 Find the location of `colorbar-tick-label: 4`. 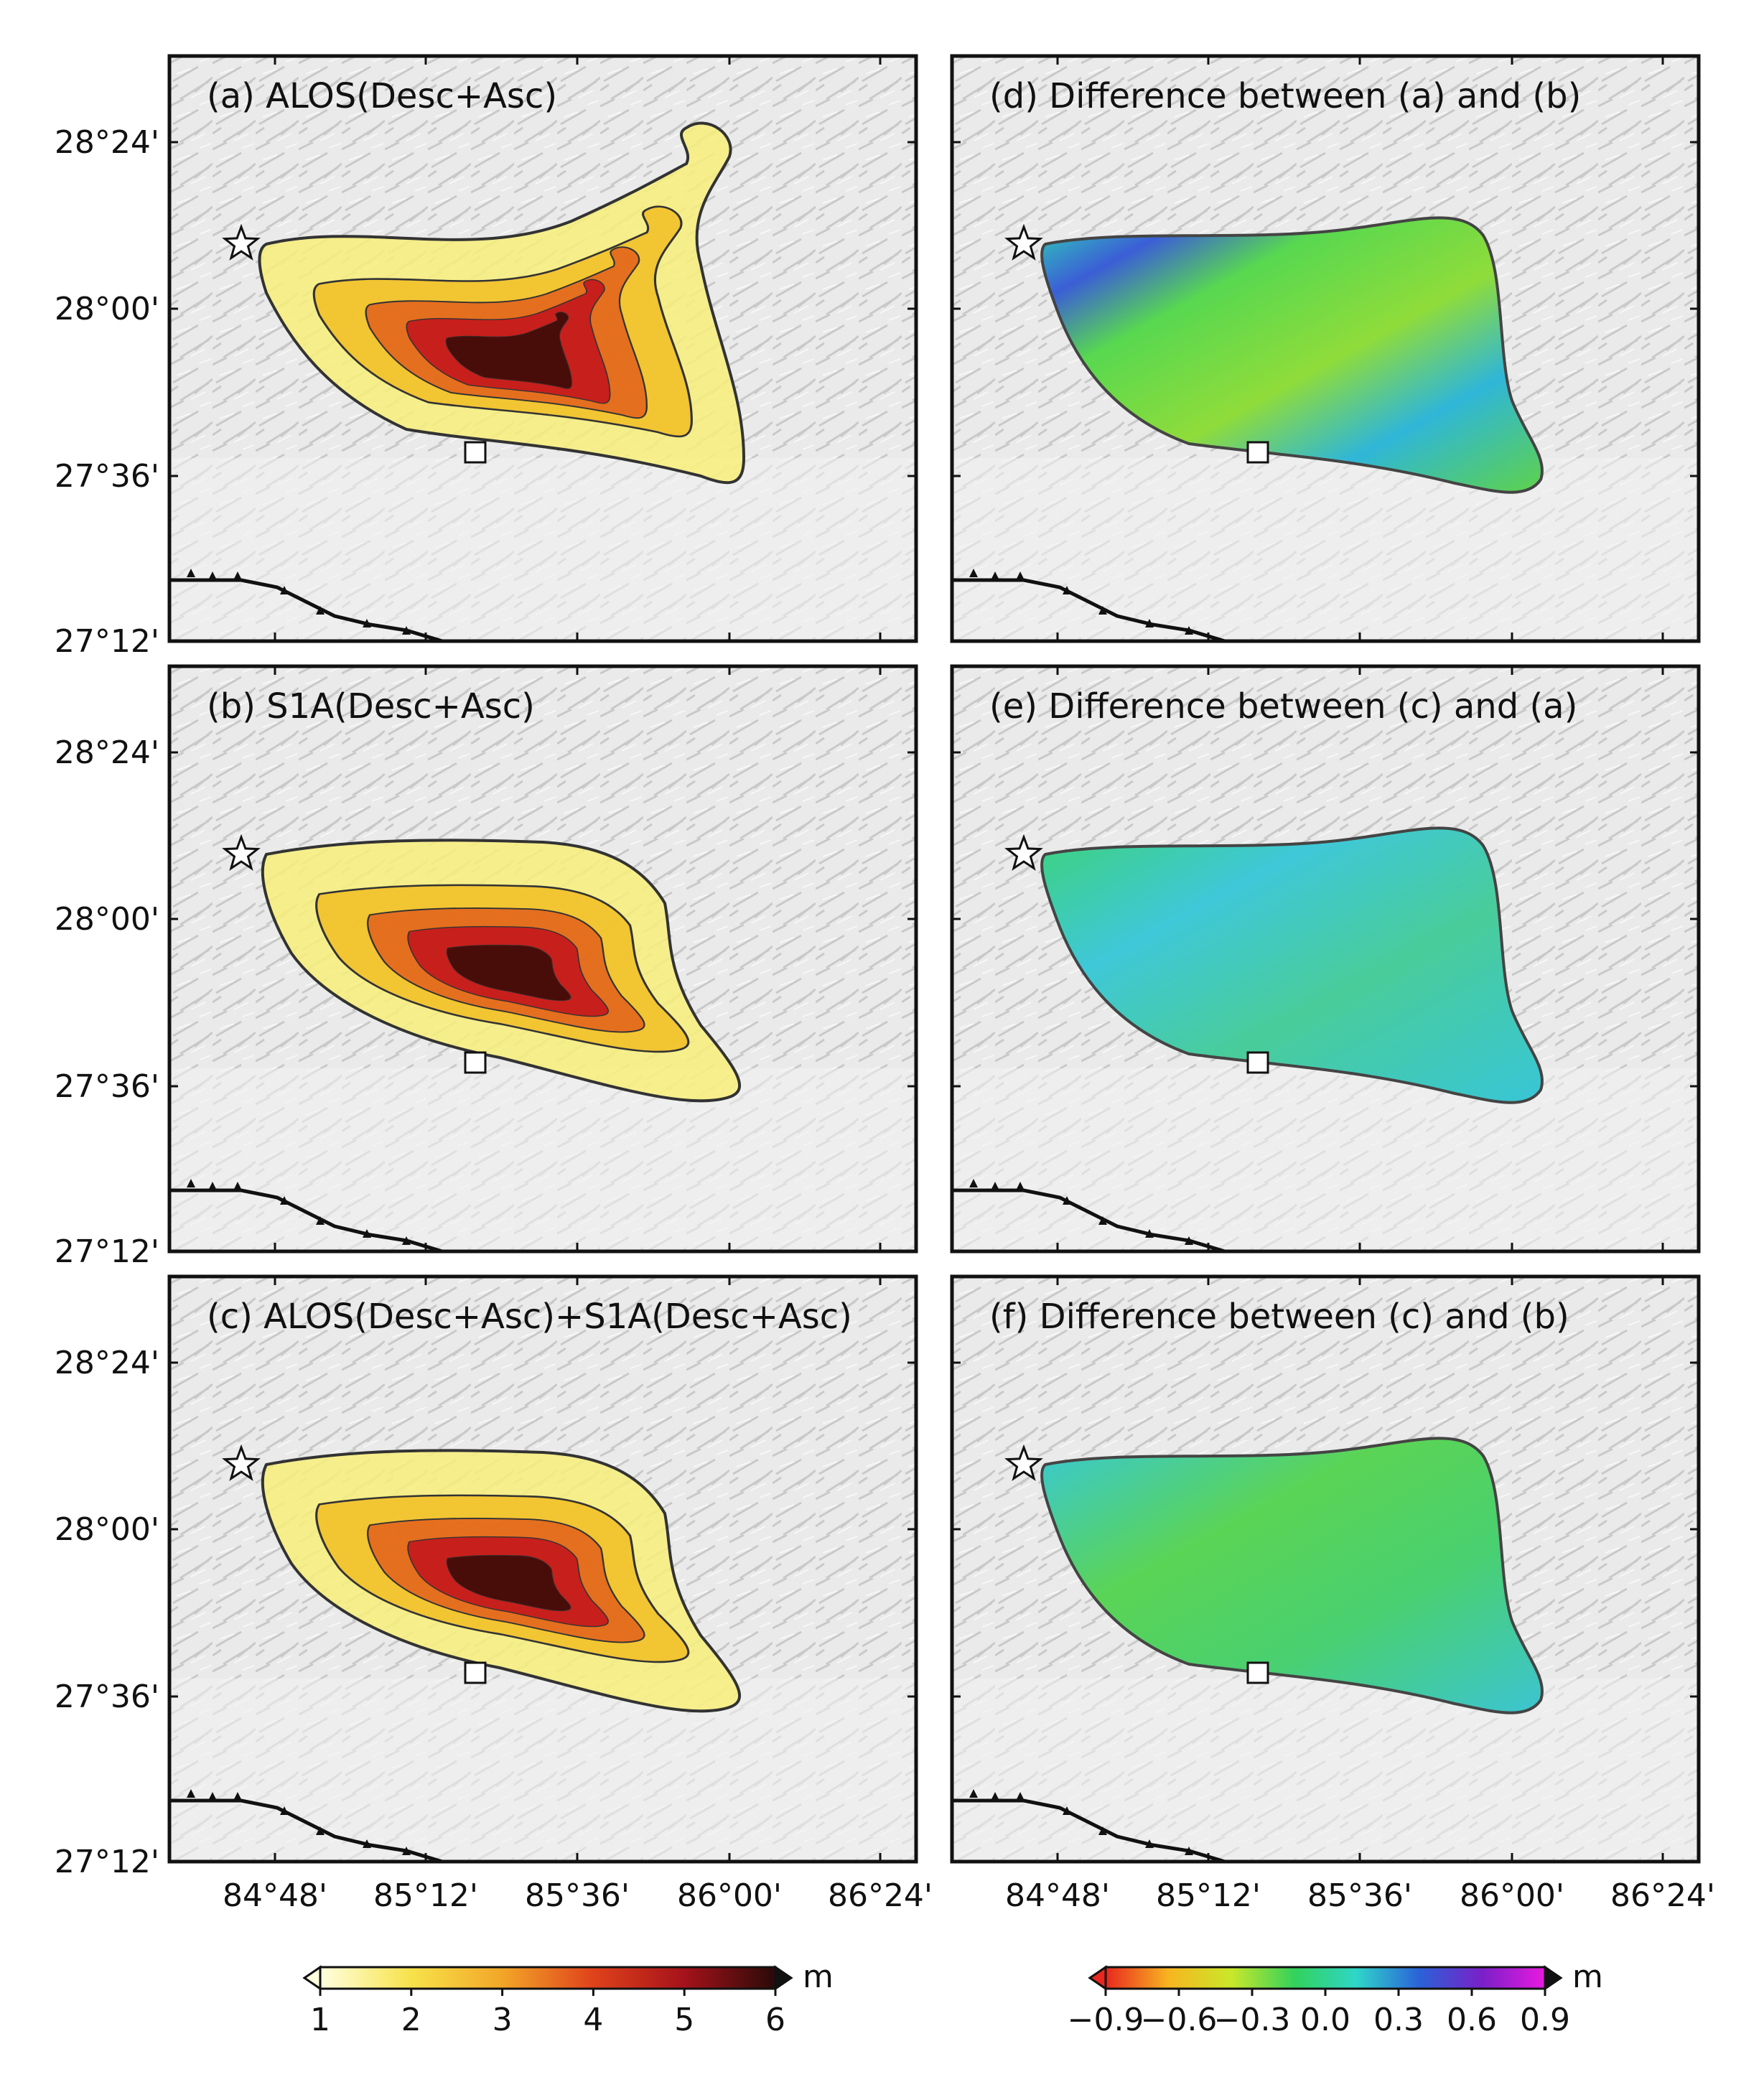

colorbar-tick-label: 4 is located at coordinates (593, 2020).